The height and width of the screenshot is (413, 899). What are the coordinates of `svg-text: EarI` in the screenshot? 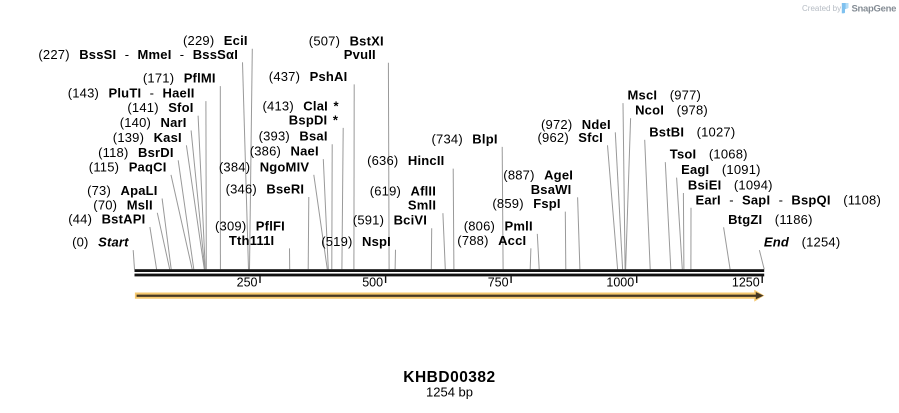 It's located at (708, 199).